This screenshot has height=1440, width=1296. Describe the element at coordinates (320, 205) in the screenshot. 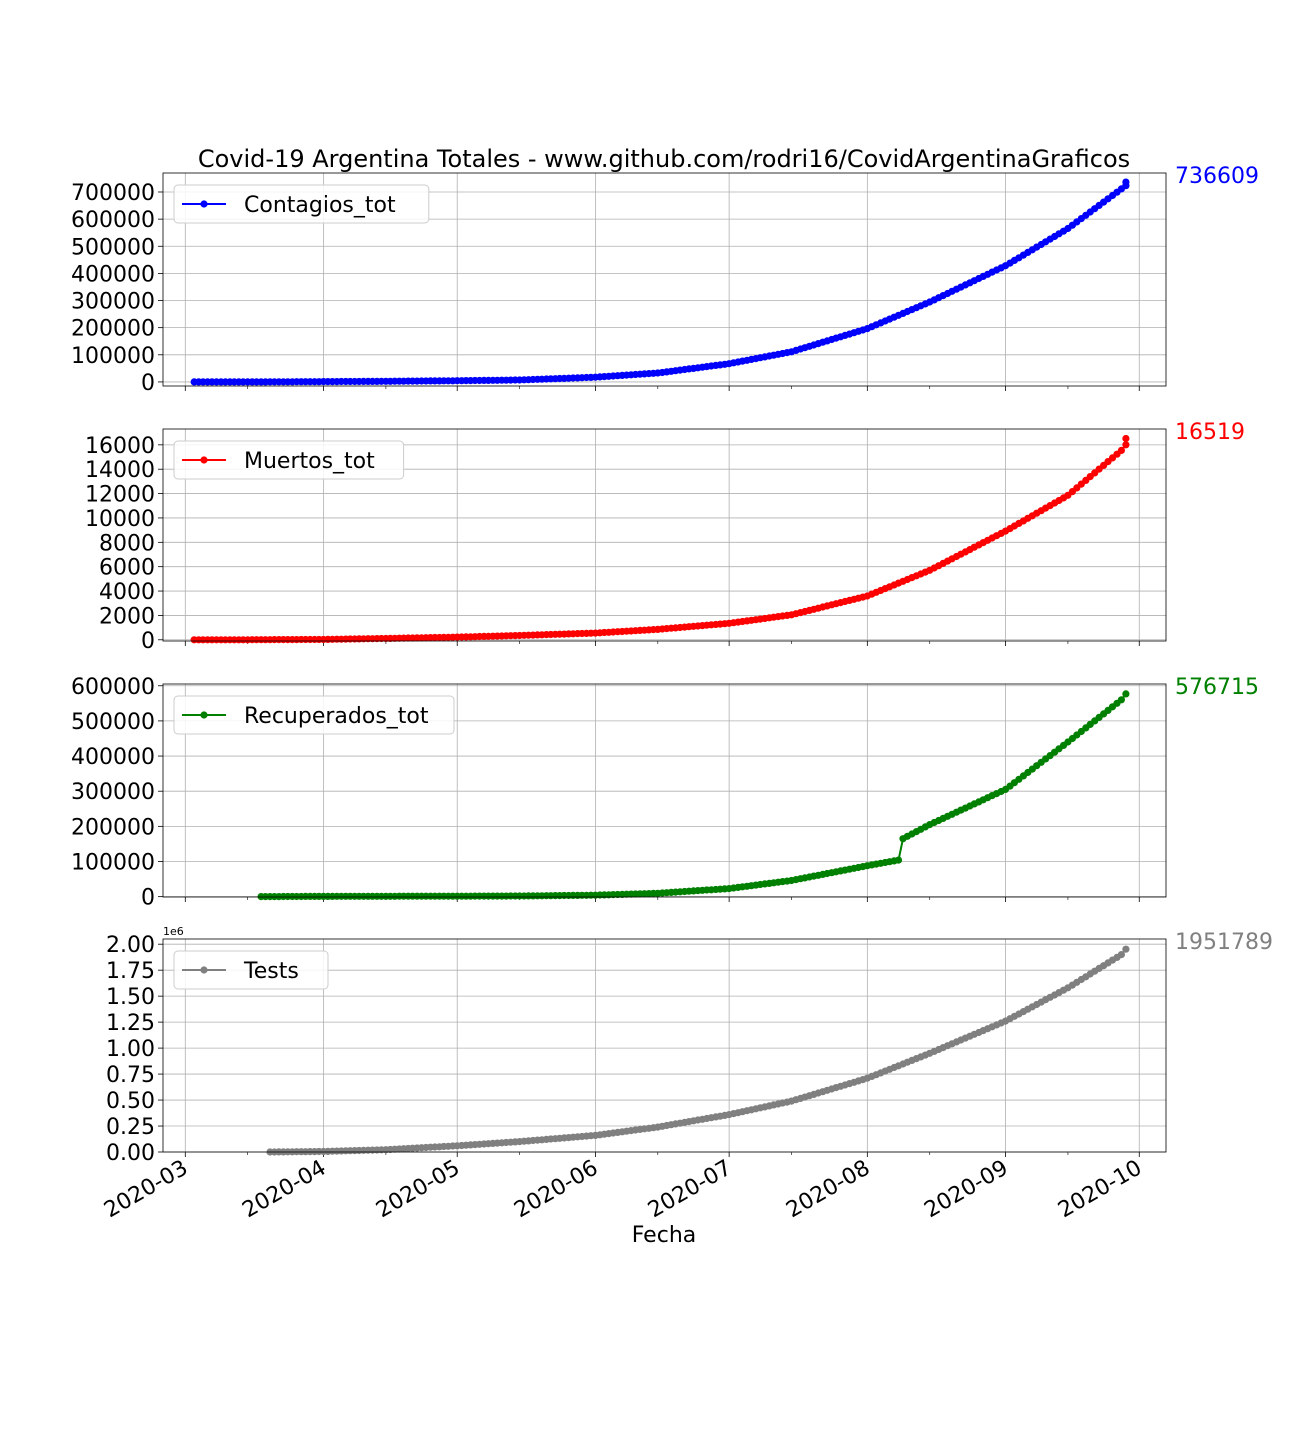

I see `legend-label: Contagios_tot` at that location.